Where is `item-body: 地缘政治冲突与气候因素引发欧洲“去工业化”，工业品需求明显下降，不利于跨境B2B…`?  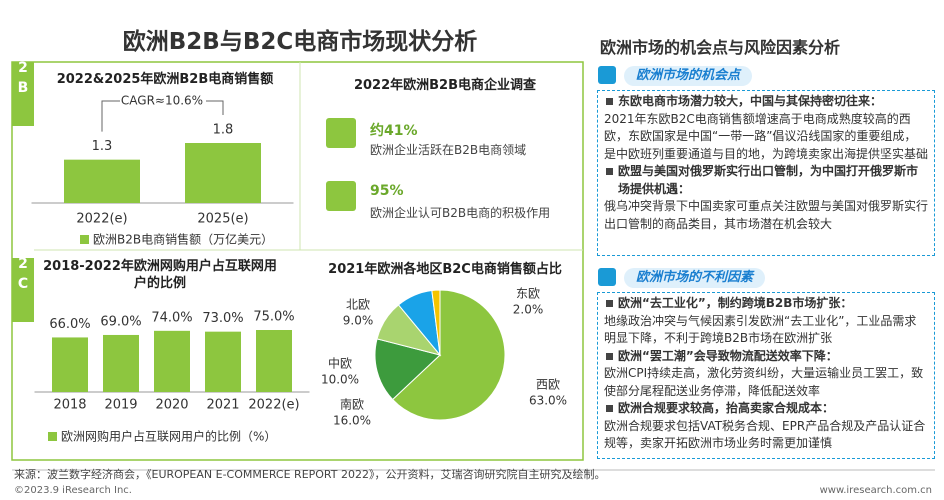
item-body: 地缘政治冲突与气候因素引发欧洲“去工业化”，工业品需求明显下降，不利于跨境B2B… is located at coordinates (760, 329).